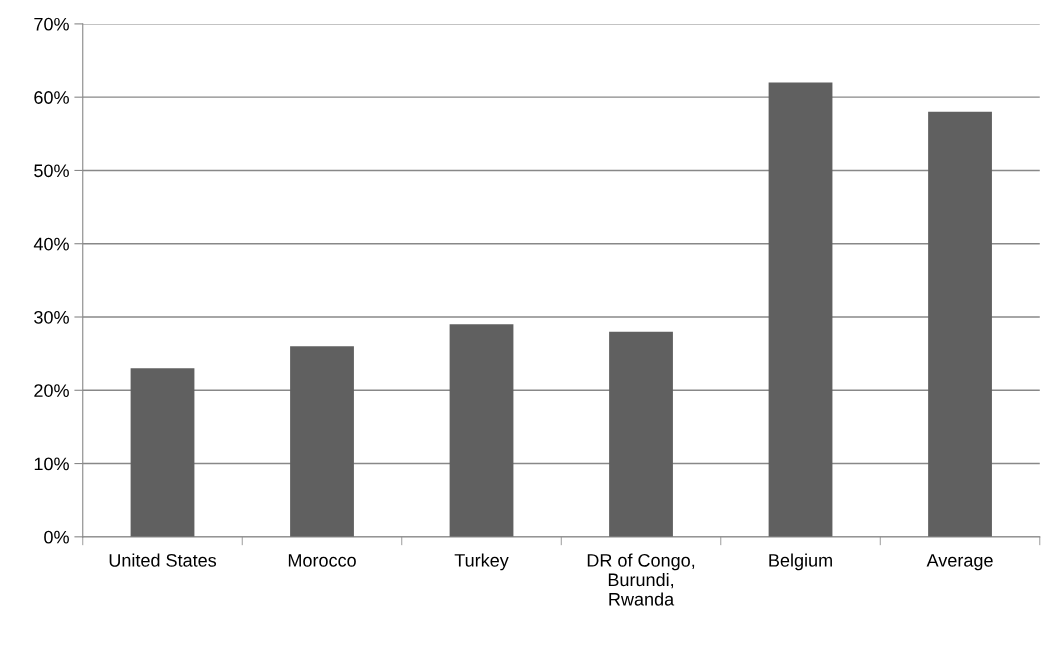 This screenshot has height=646, width=1061. I want to click on x-tick-label: Turkey, so click(481, 562).